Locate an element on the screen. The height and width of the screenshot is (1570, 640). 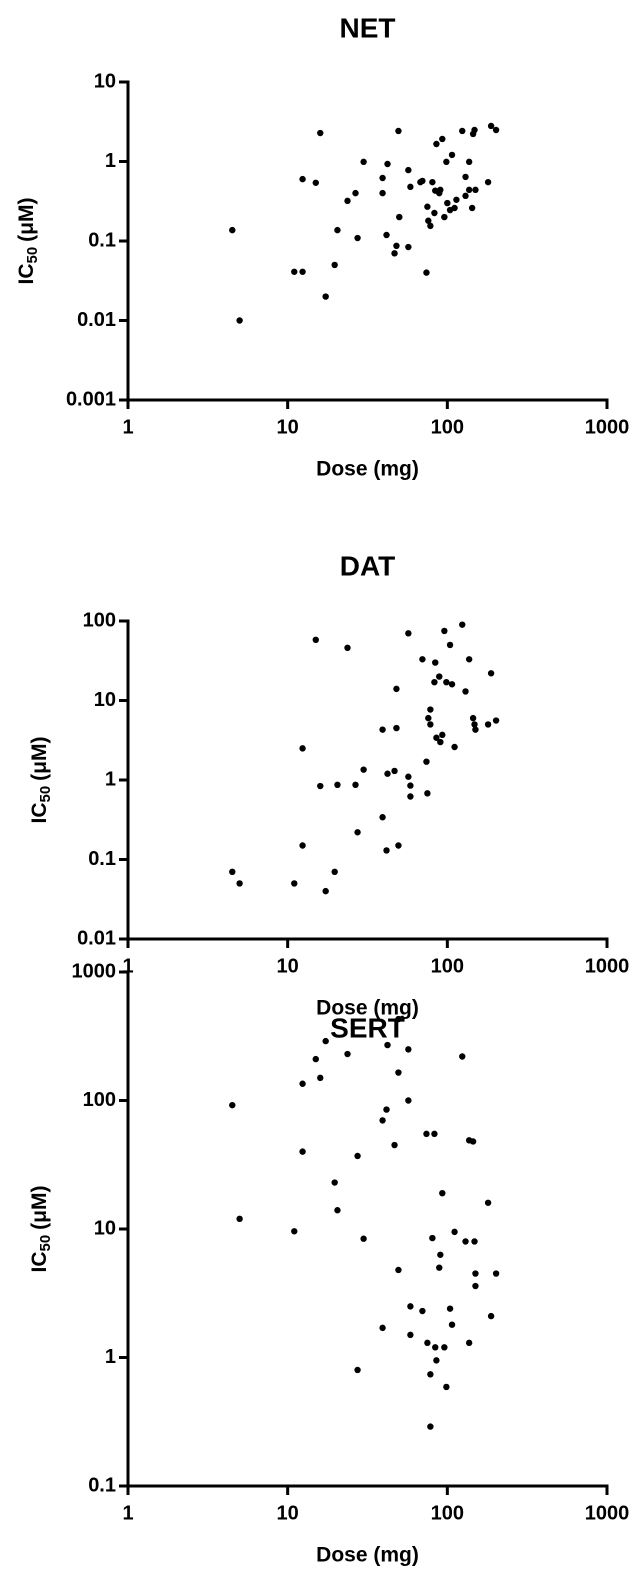
y-axis-label-part: (μM) is located at coordinates (39, 758).